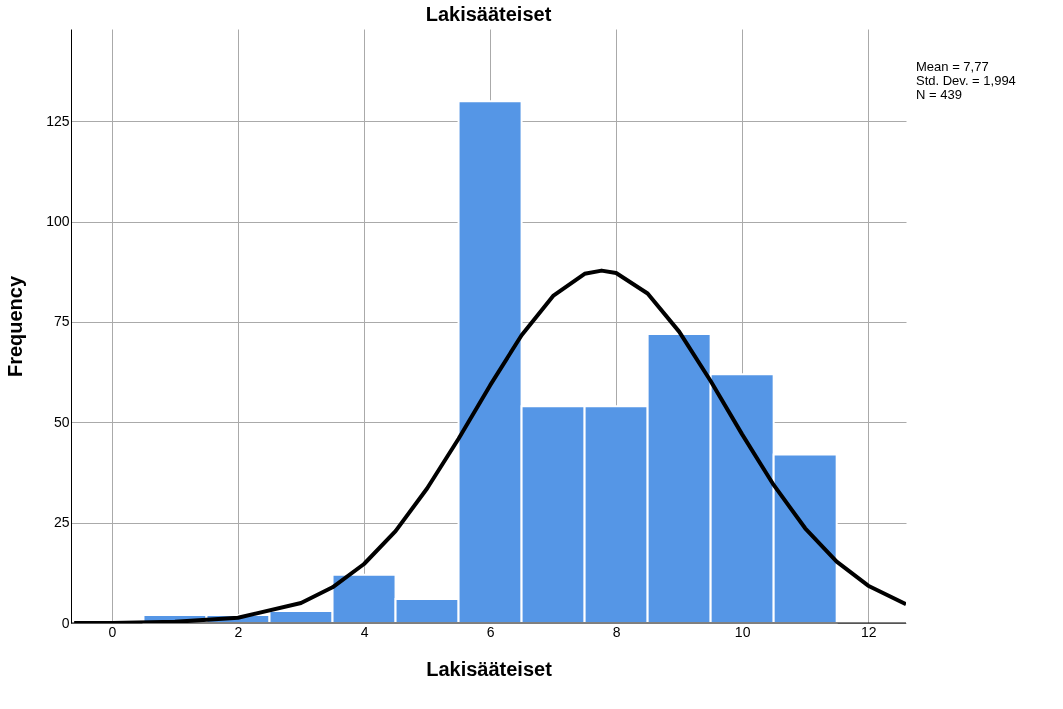 This screenshot has height=709, width=1063. I want to click on text: Mean = 7,77, so click(952, 66).